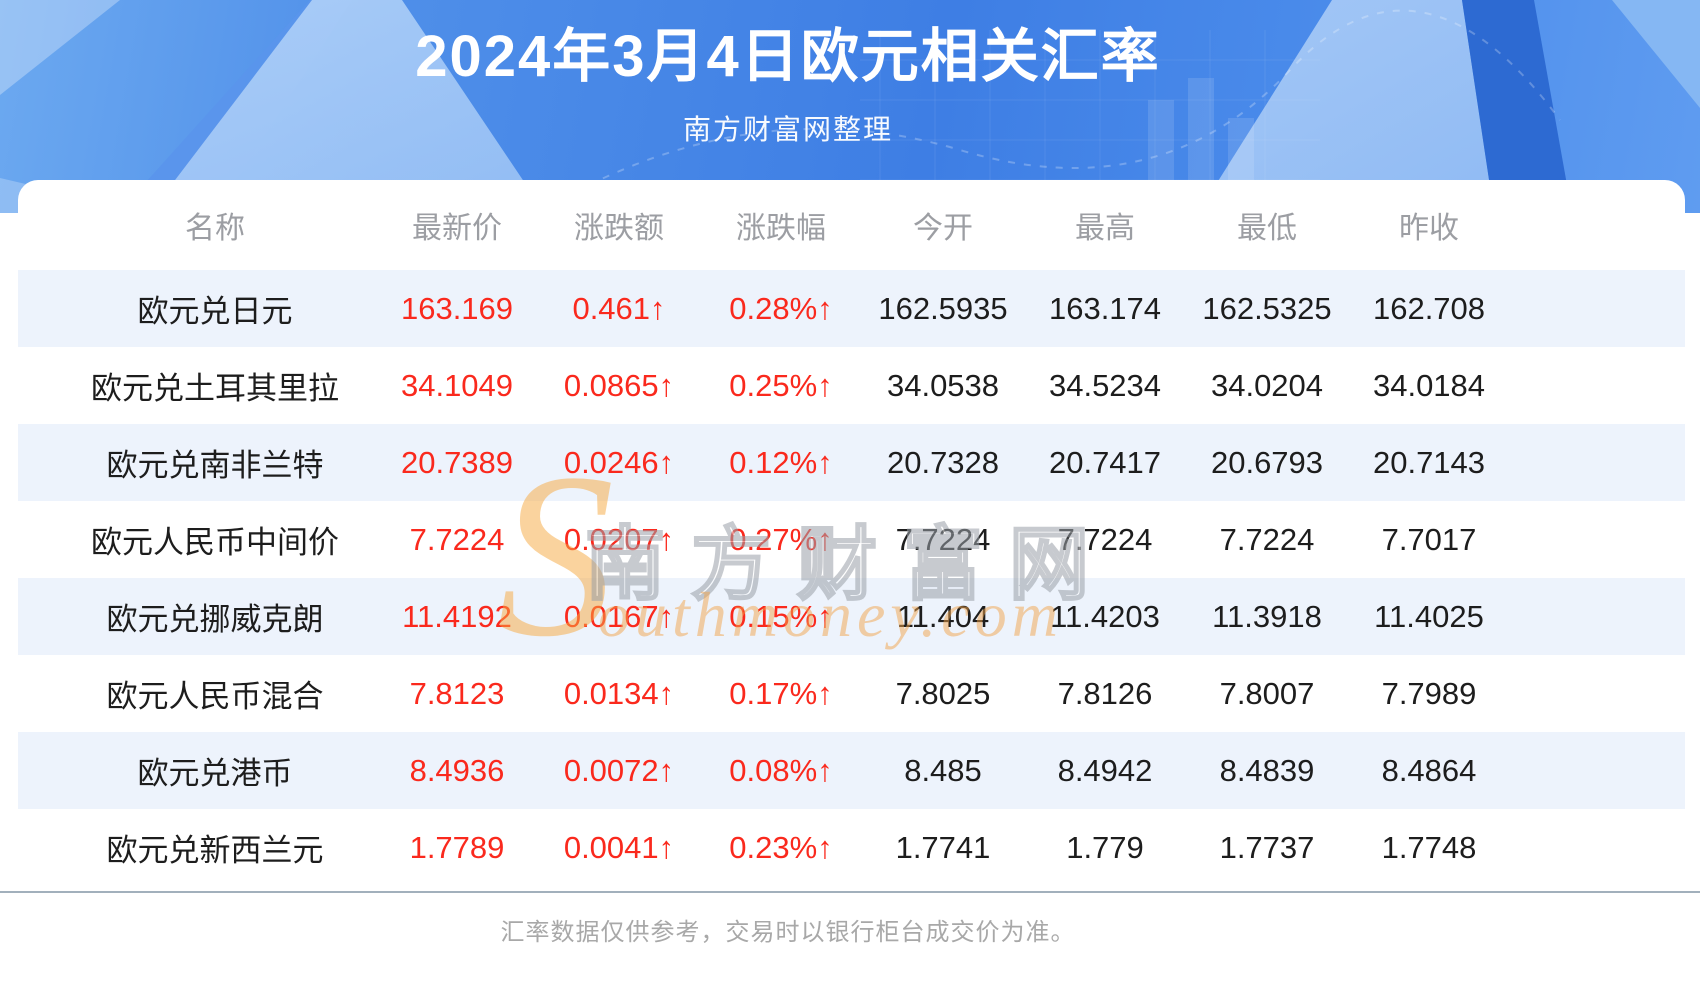 Image resolution: width=1700 pixels, height=1000 pixels. Describe the element at coordinates (787, 129) in the screenshot. I see `page-subtitle: 南方财富网整理` at that location.